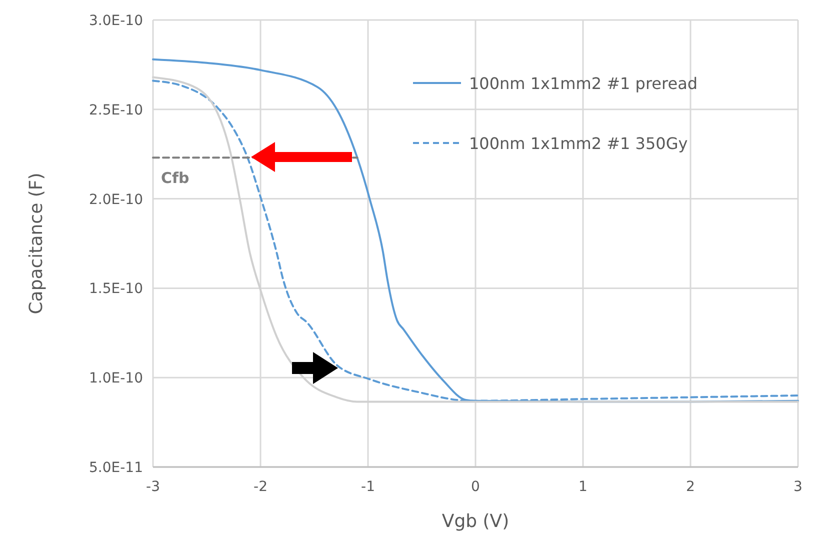 This screenshot has width=821, height=541. I want to click on legend-label: 100nm 1x1mm2 #1 350Gy, so click(578, 143).